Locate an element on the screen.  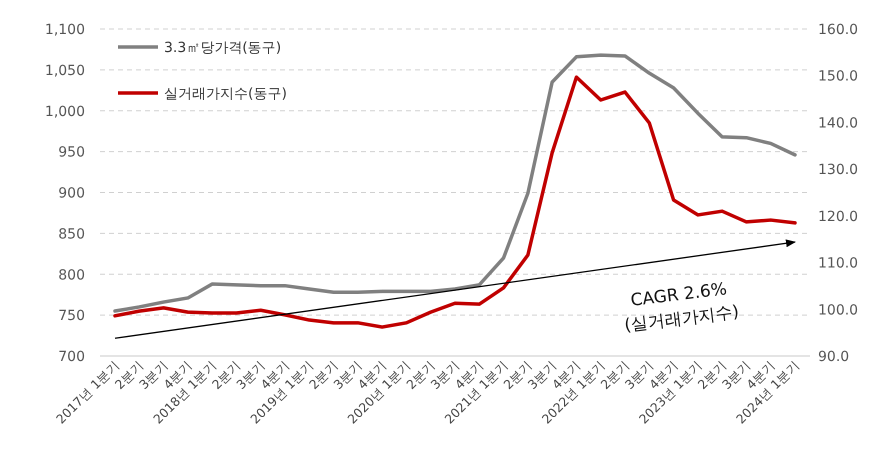
y-tick-label: 850 is located at coordinates (71, 234).